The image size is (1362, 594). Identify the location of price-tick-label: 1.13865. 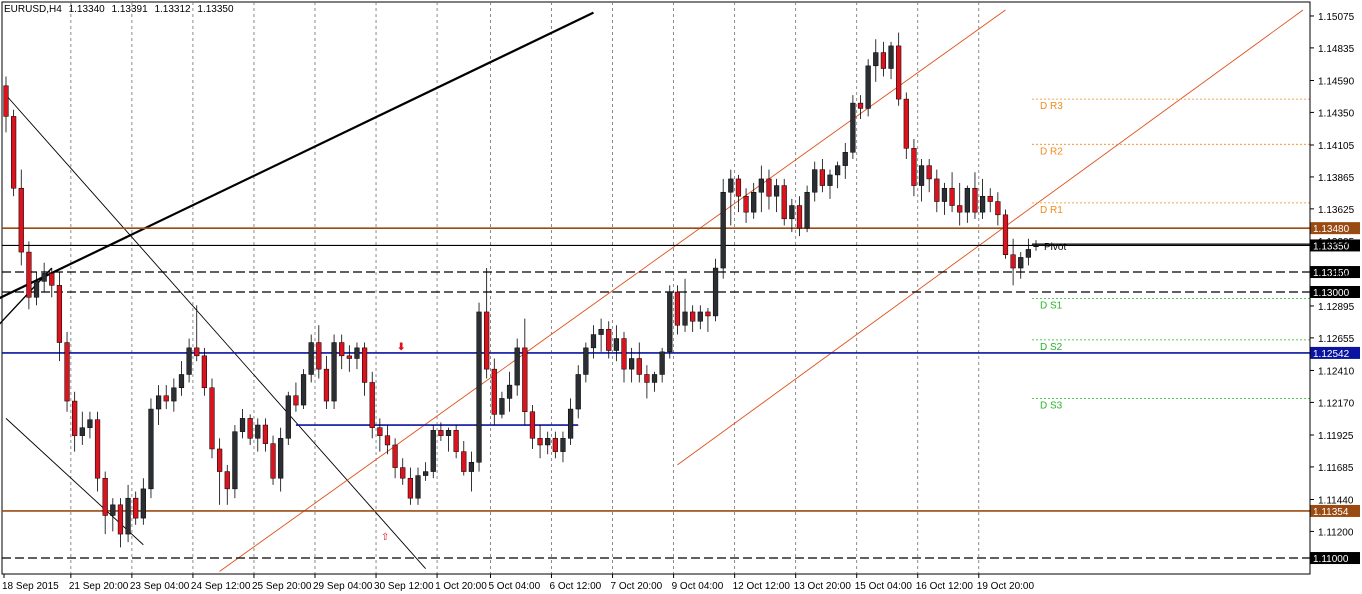
(1336, 178).